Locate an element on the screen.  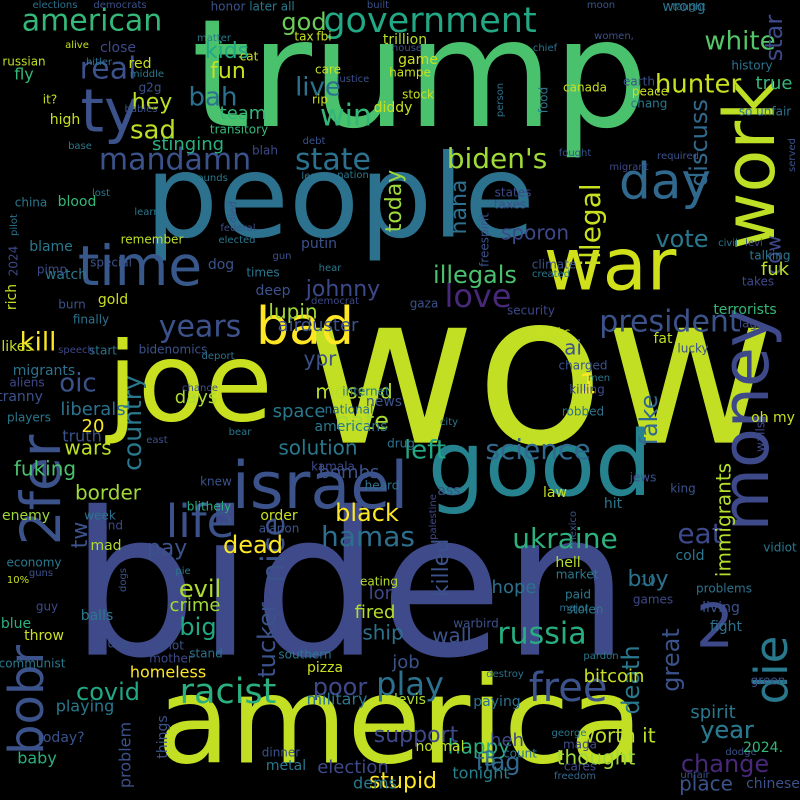
word-stupid-80: stupid is located at coordinates (403, 781).